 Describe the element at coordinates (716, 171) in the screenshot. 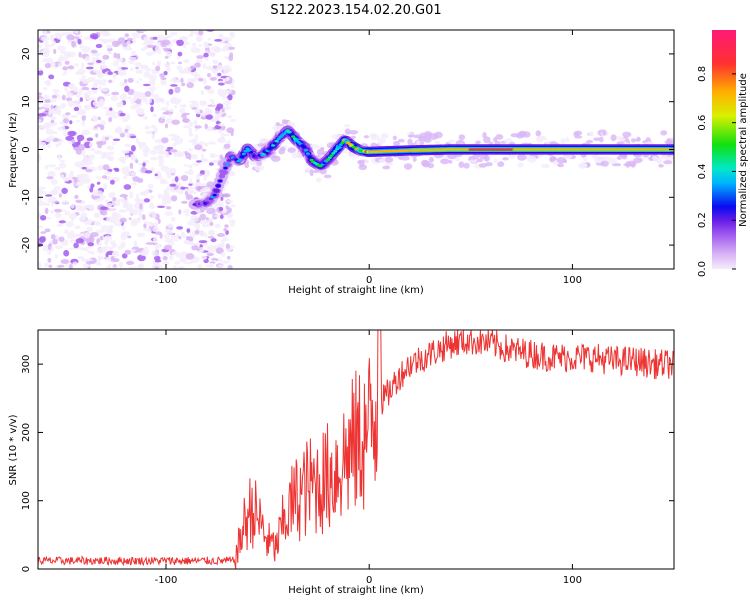

I see `colorbar-ticks: 0.0 0.2 0.4 0.6 0.8` at that location.